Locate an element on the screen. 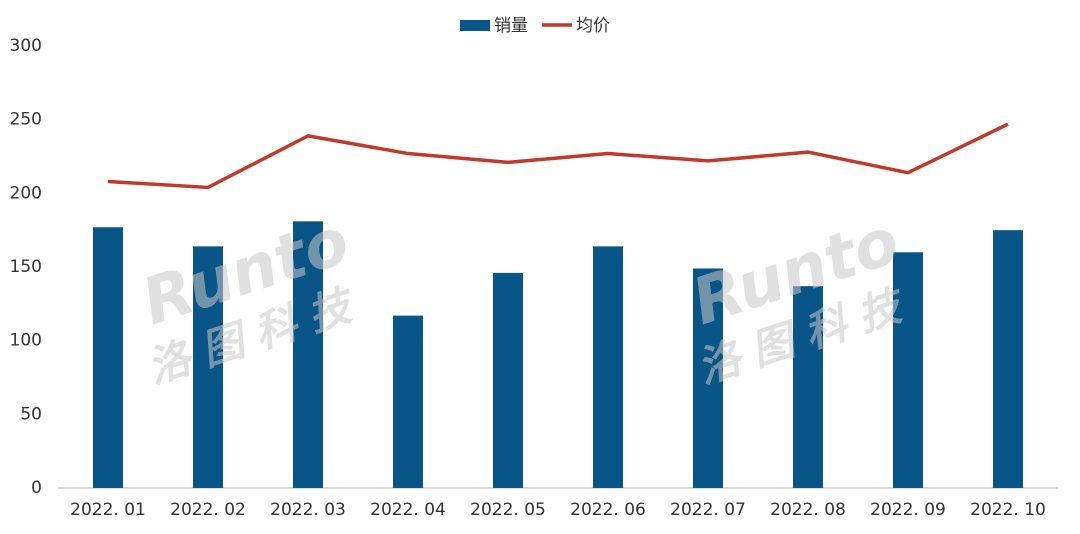  legend-label: 销量 is located at coordinates (511, 26).